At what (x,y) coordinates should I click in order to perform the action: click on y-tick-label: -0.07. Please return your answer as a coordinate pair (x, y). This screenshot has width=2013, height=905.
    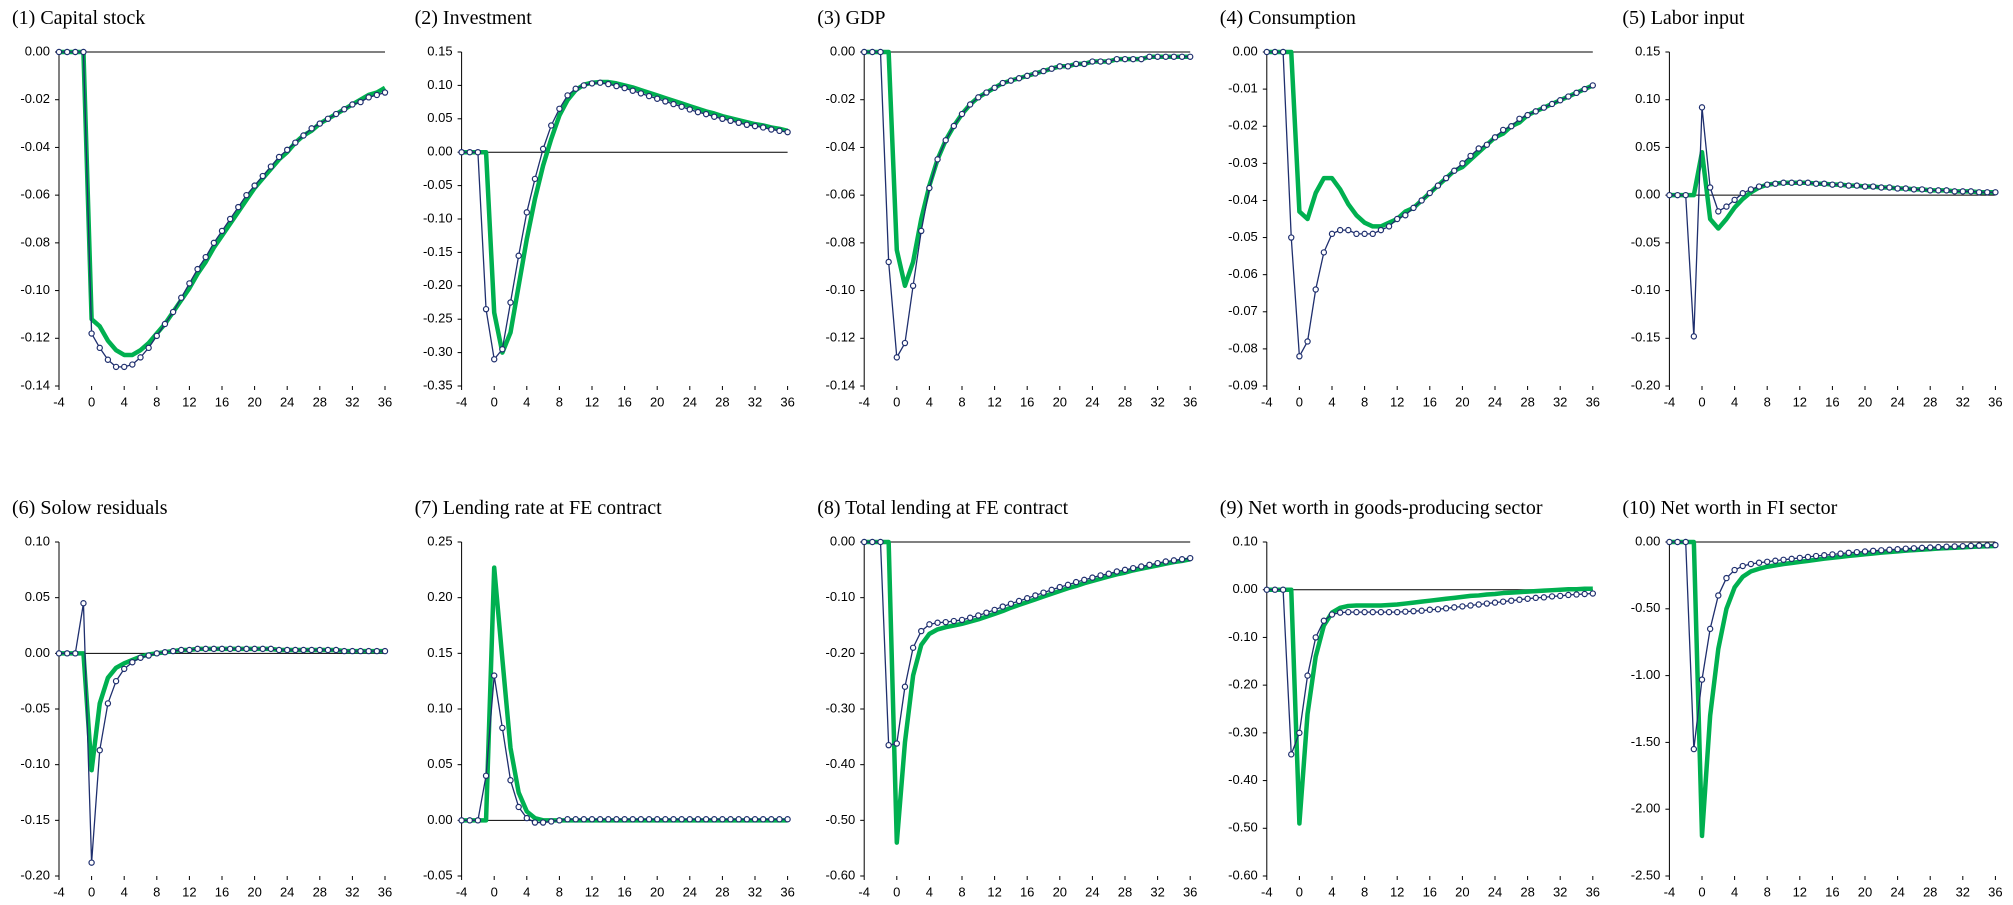
    Looking at the image, I should click on (1243, 310).